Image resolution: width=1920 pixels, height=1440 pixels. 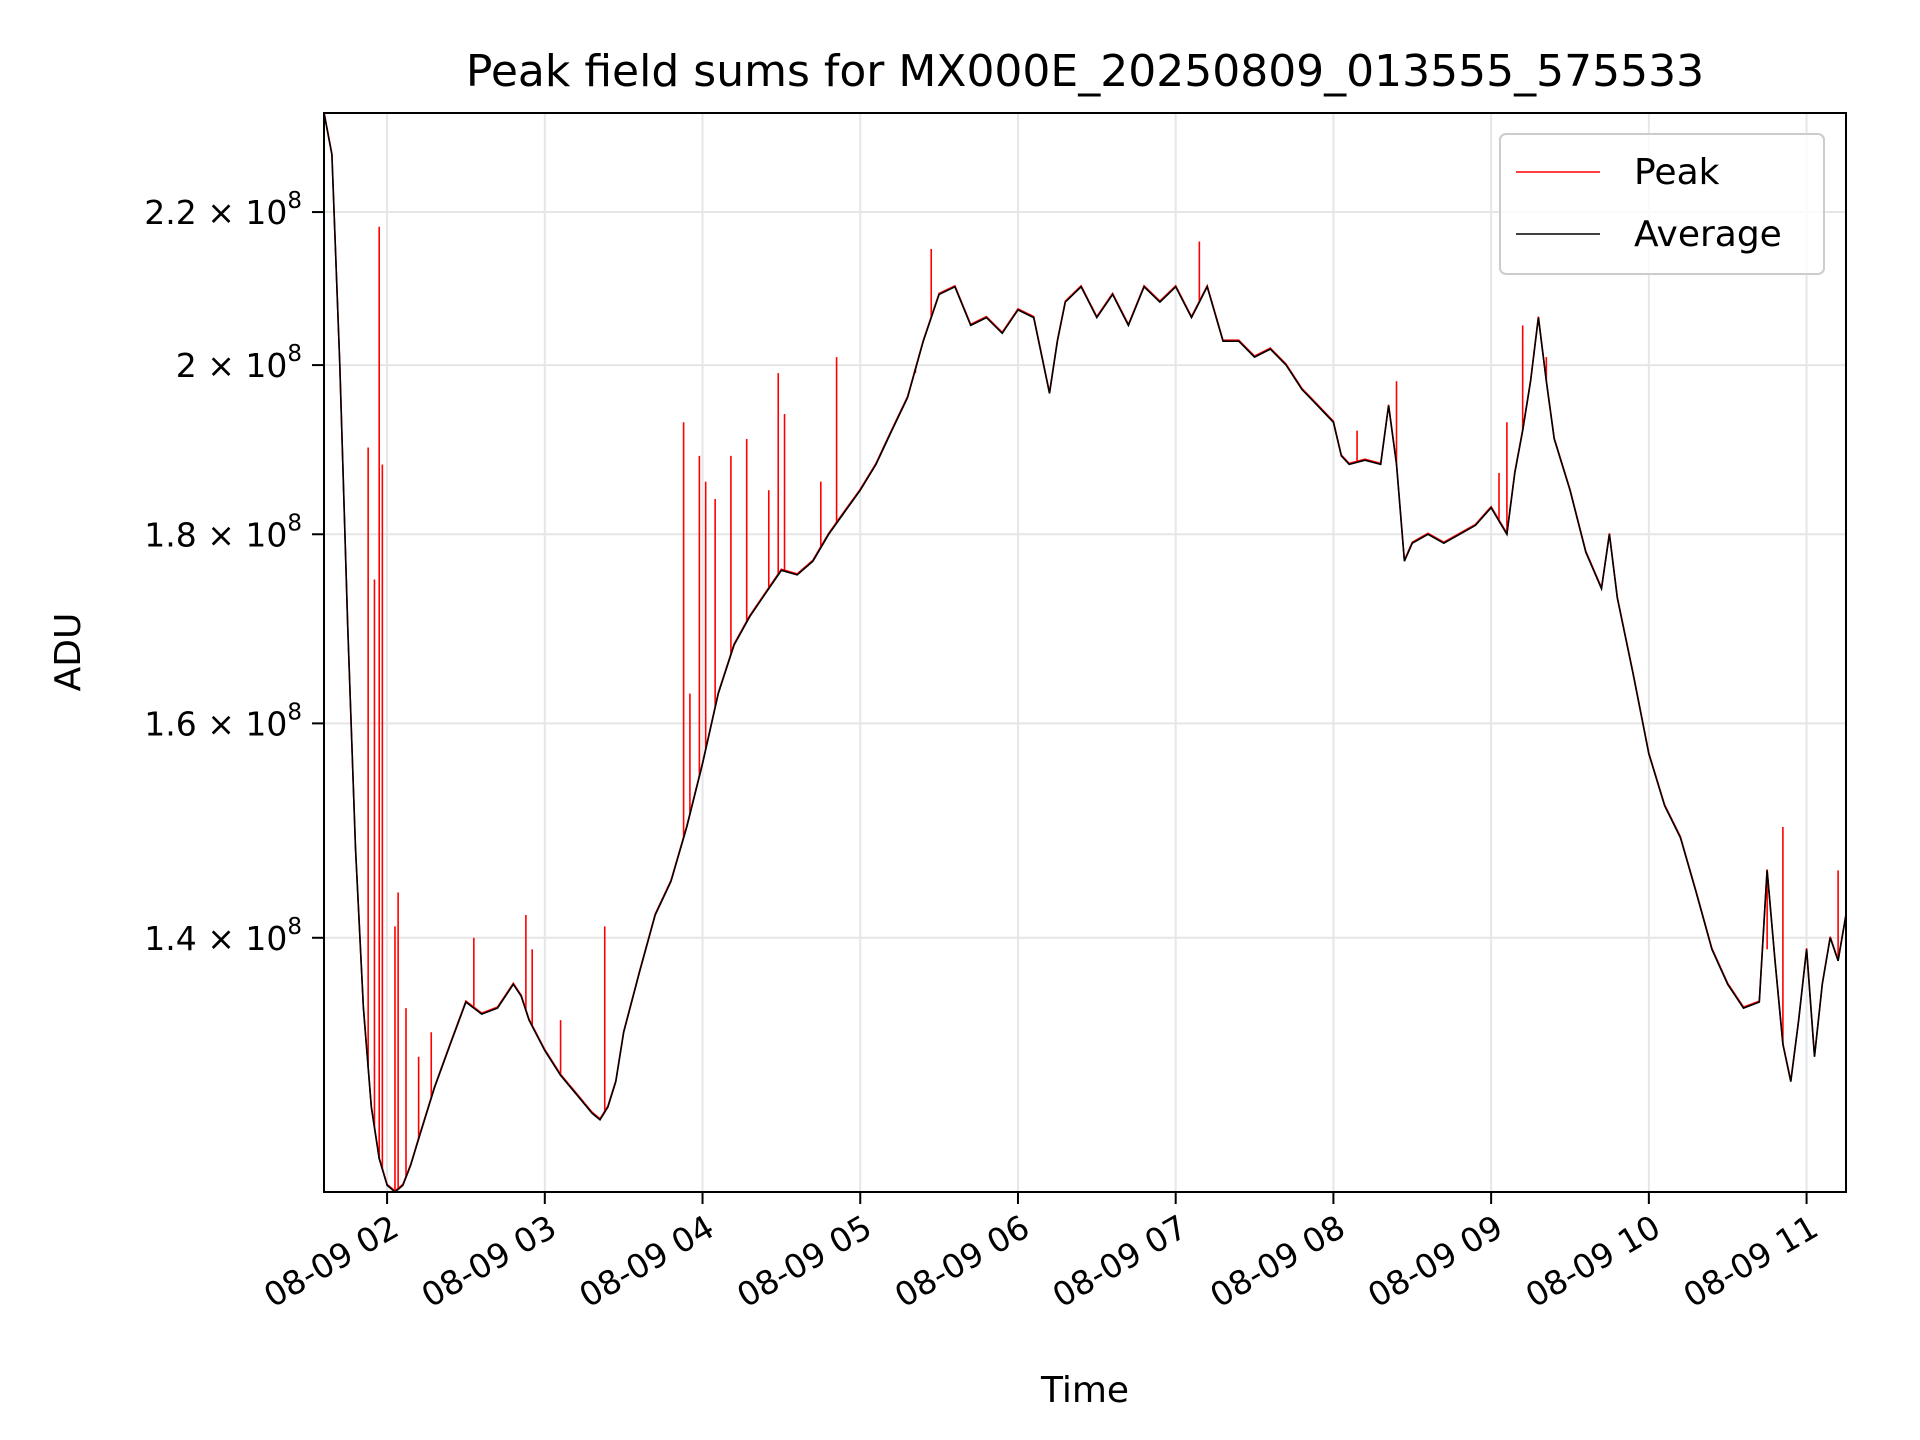 I want to click on x-tick-label: 08-09 04, so click(x=647, y=1261).